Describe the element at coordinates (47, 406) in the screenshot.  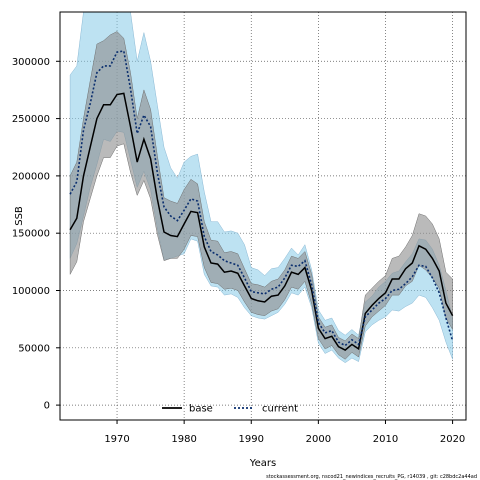
I see `y-tick-label: 0` at that location.